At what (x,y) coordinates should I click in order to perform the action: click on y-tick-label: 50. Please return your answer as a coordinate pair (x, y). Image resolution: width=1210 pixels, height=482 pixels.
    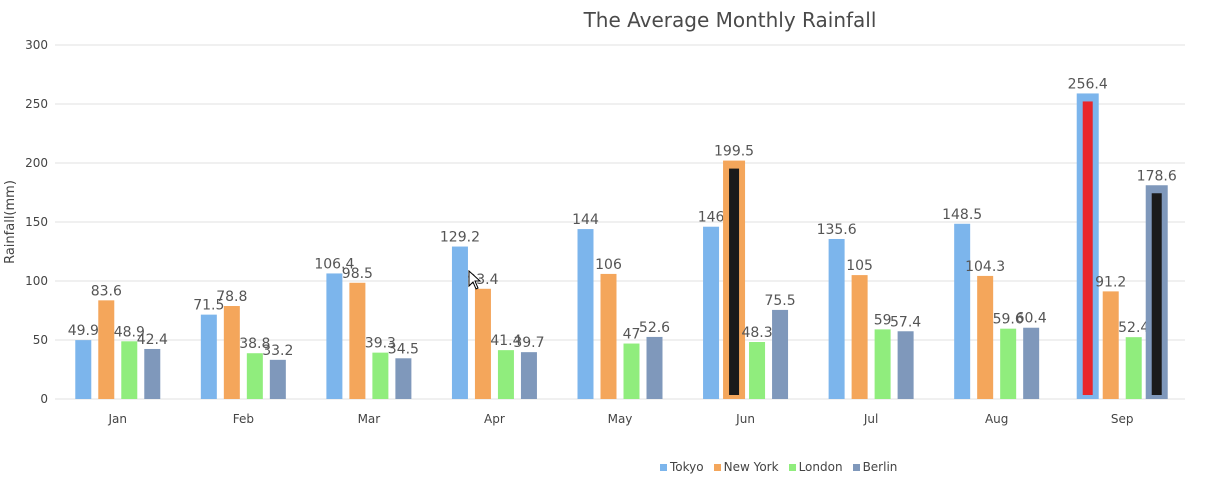
    Looking at the image, I should click on (40, 340).